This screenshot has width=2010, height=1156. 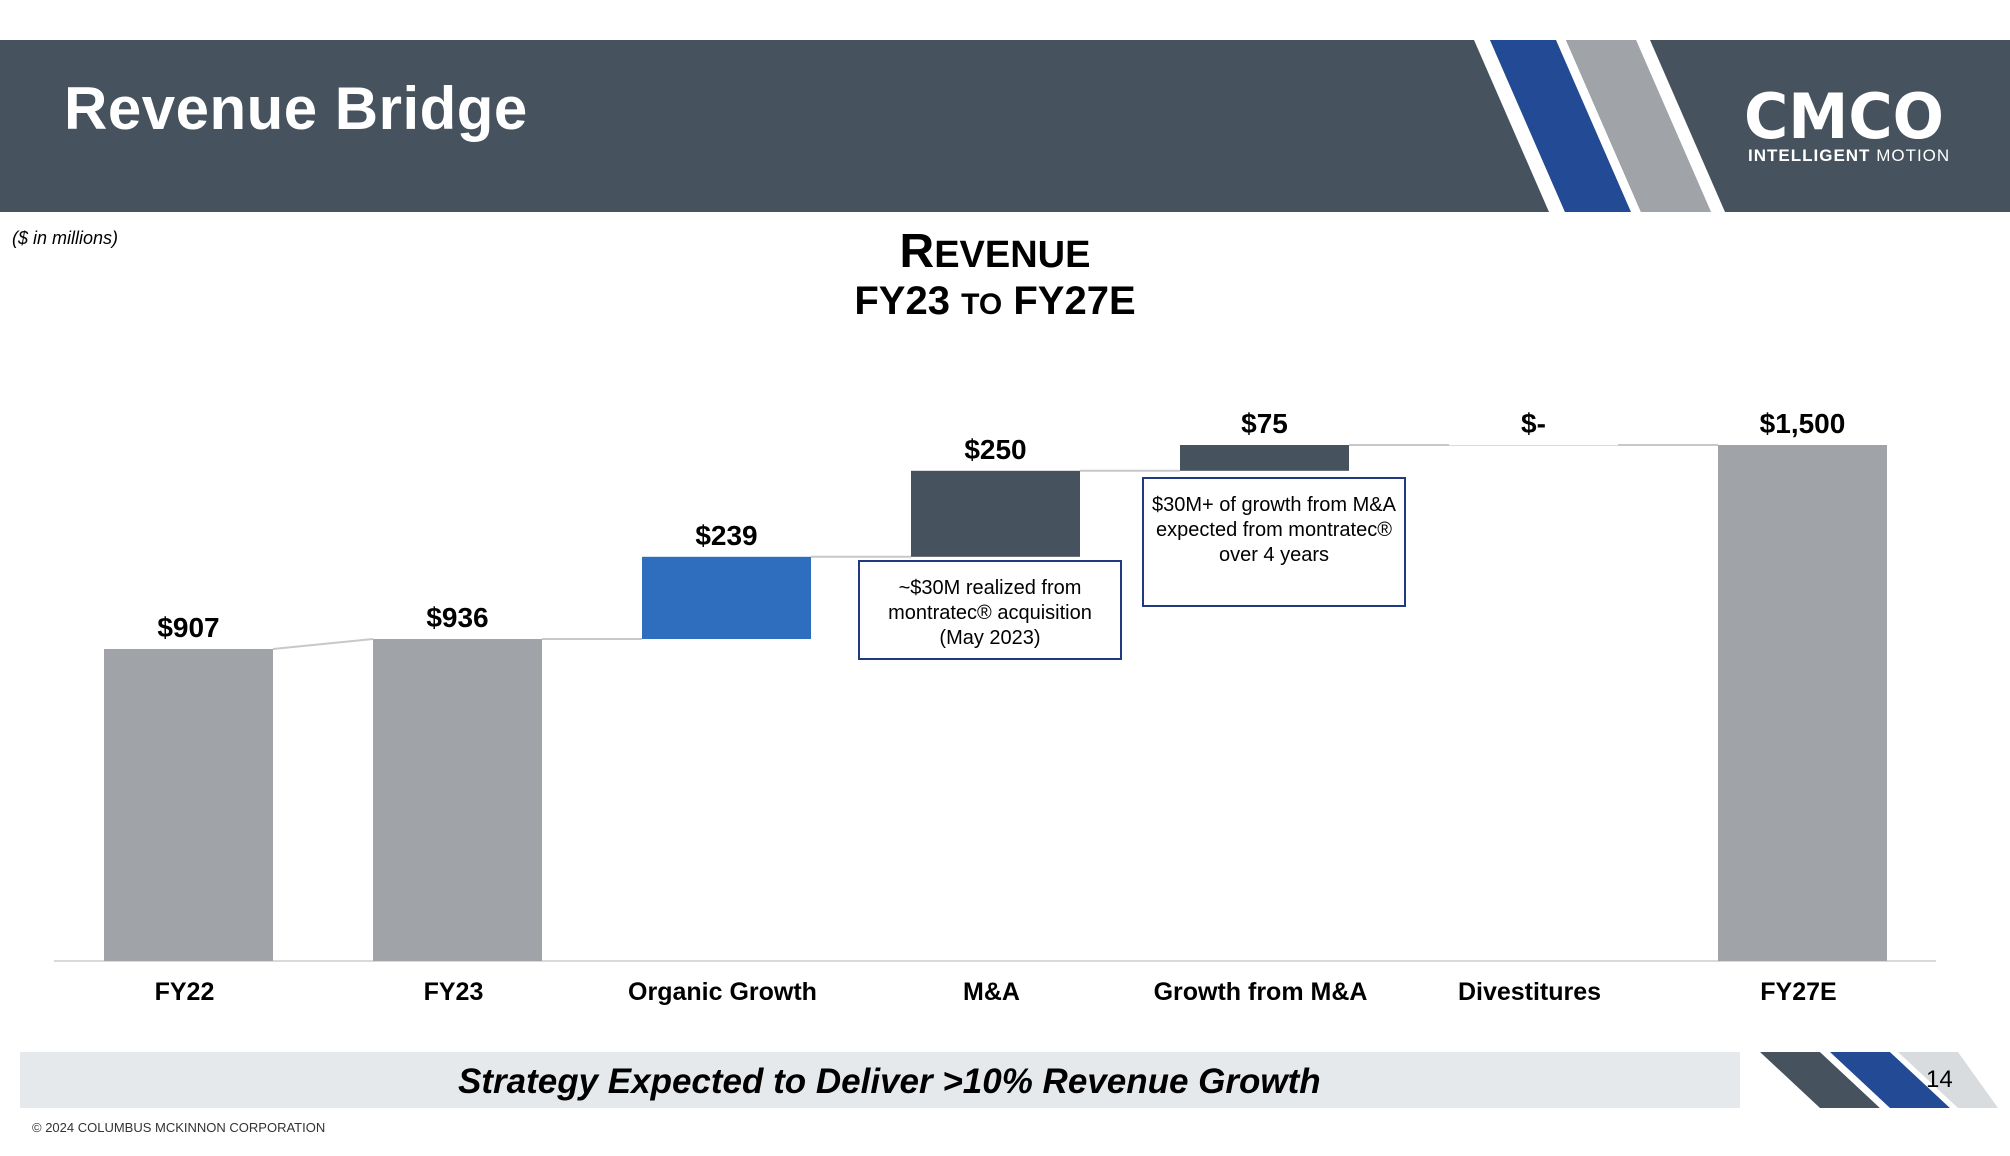 I want to click on bar-divestitures, so click(x=1533, y=445).